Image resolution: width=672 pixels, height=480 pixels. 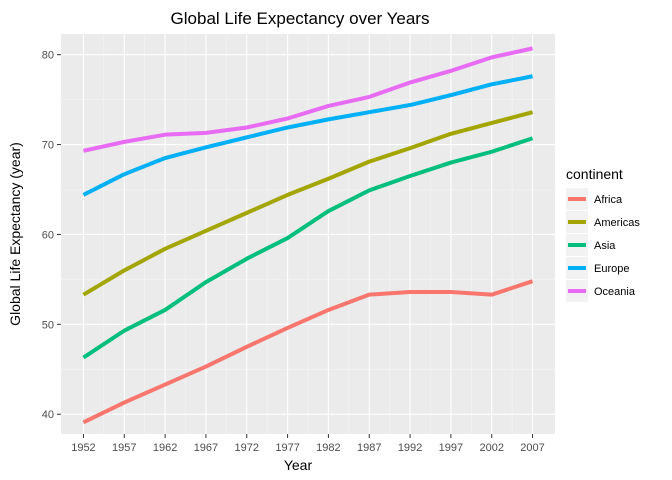 What do you see at coordinates (300, 18) in the screenshot?
I see `chart-title: Global Life Expectancy over Years` at bounding box center [300, 18].